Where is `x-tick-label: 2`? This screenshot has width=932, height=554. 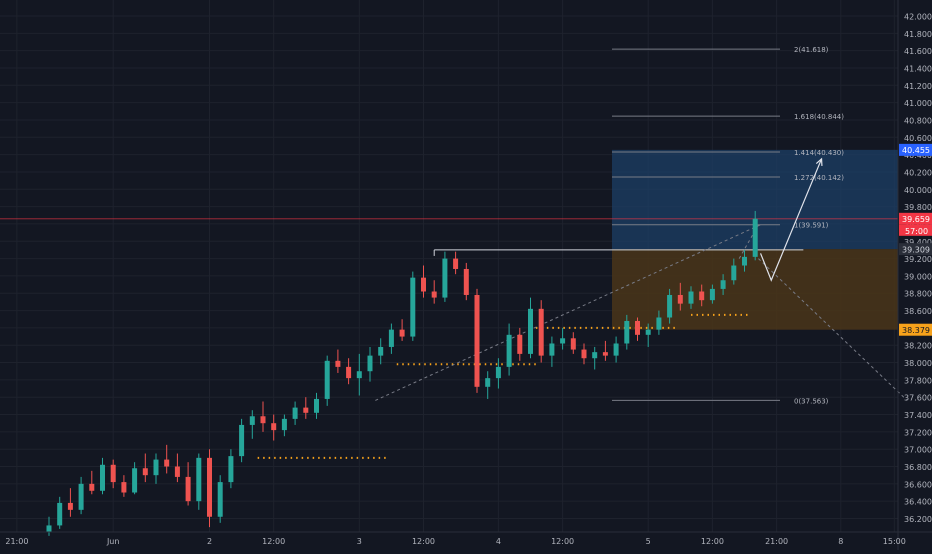 x-tick-label: 2 is located at coordinates (209, 541).